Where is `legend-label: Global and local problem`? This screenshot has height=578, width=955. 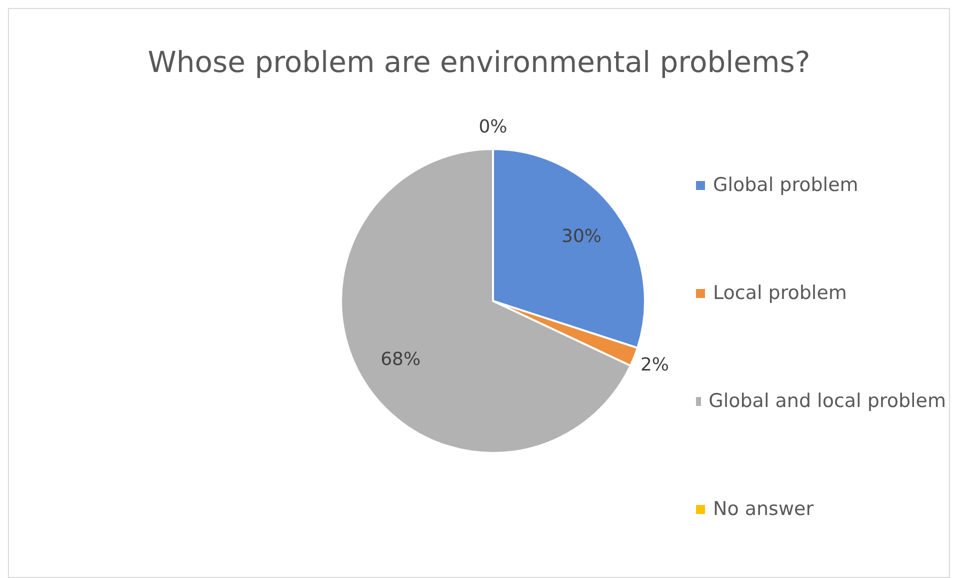
legend-label: Global and local problem is located at coordinates (827, 401).